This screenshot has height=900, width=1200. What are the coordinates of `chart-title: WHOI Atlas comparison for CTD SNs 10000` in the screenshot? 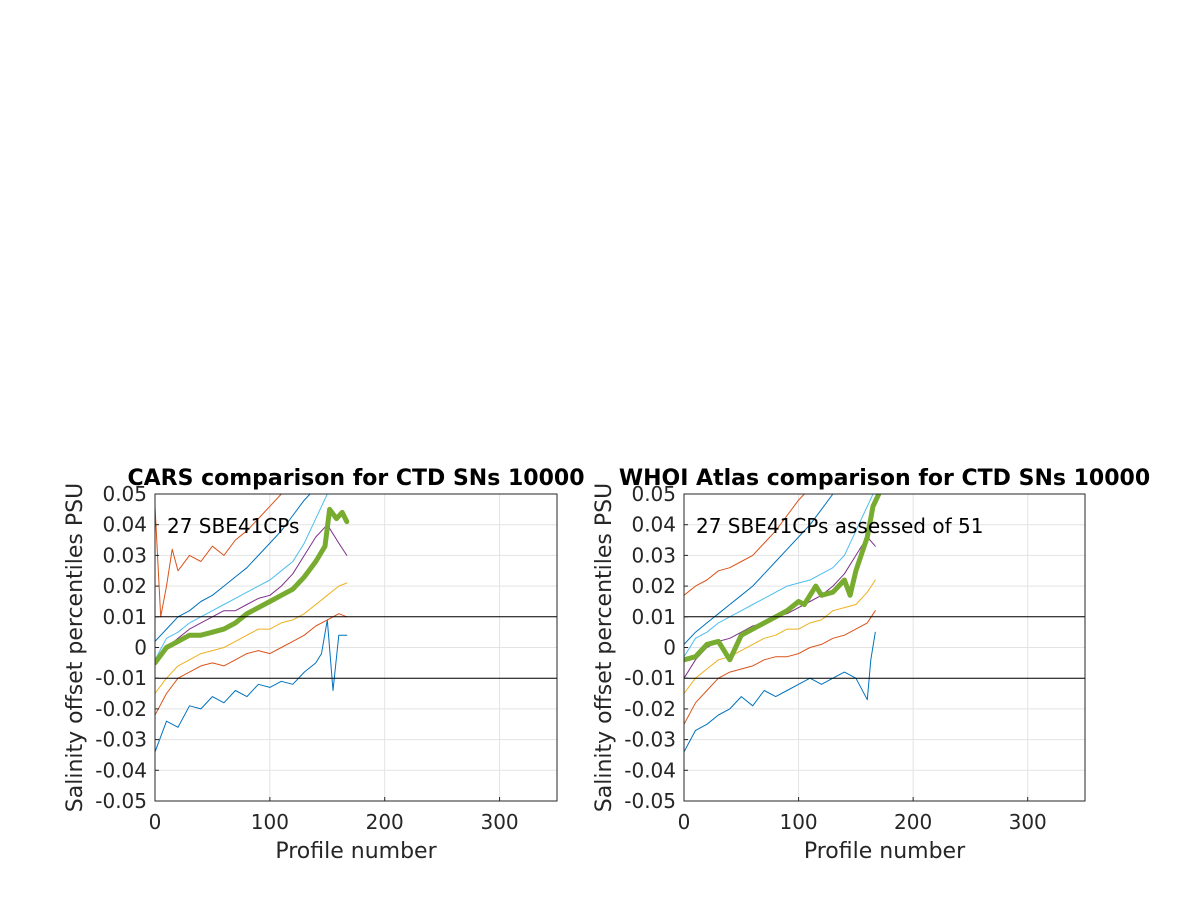 It's located at (884, 478).